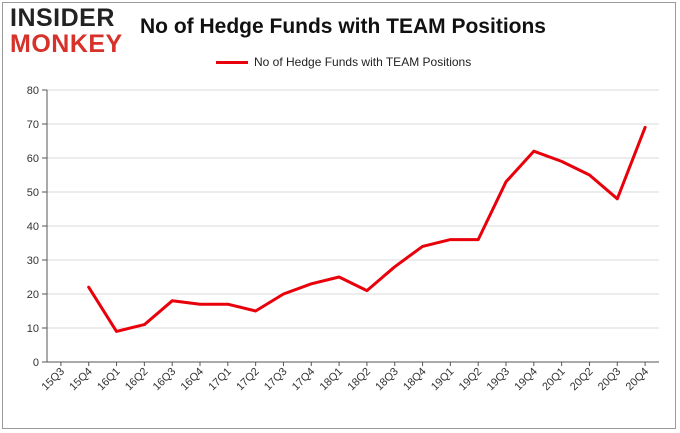  Describe the element at coordinates (387, 380) in the screenshot. I see `x-tick-label: 18Q3` at that location.